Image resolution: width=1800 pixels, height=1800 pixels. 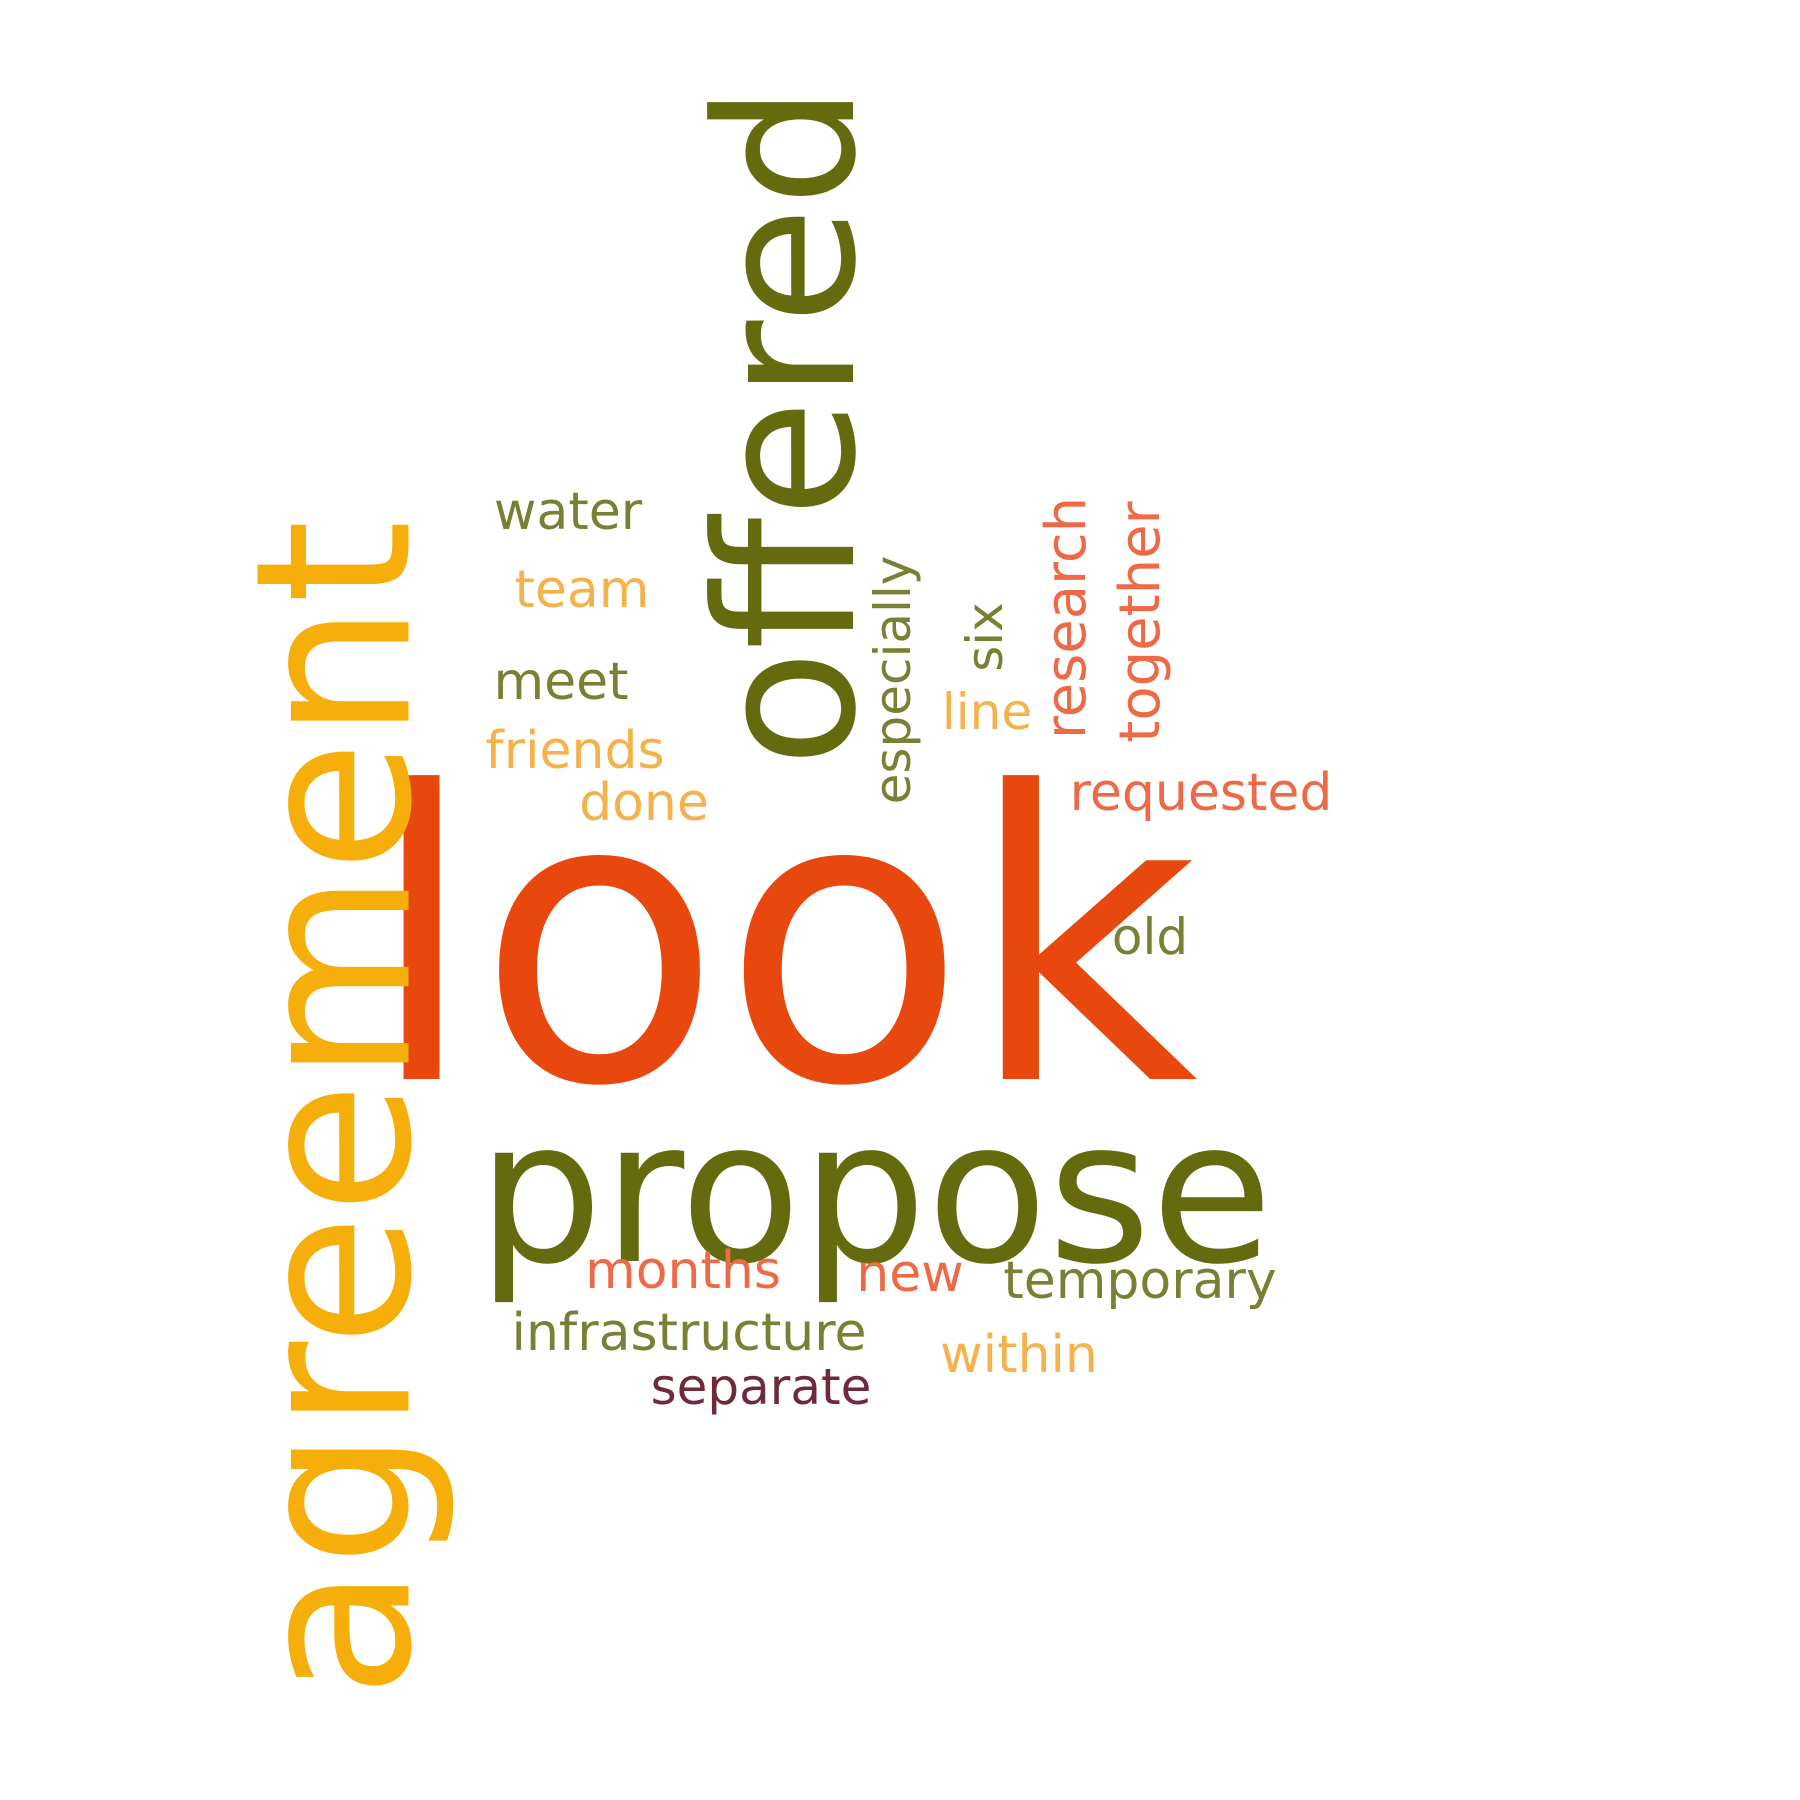 I want to click on word-especially: especially, so click(x=893, y=680).